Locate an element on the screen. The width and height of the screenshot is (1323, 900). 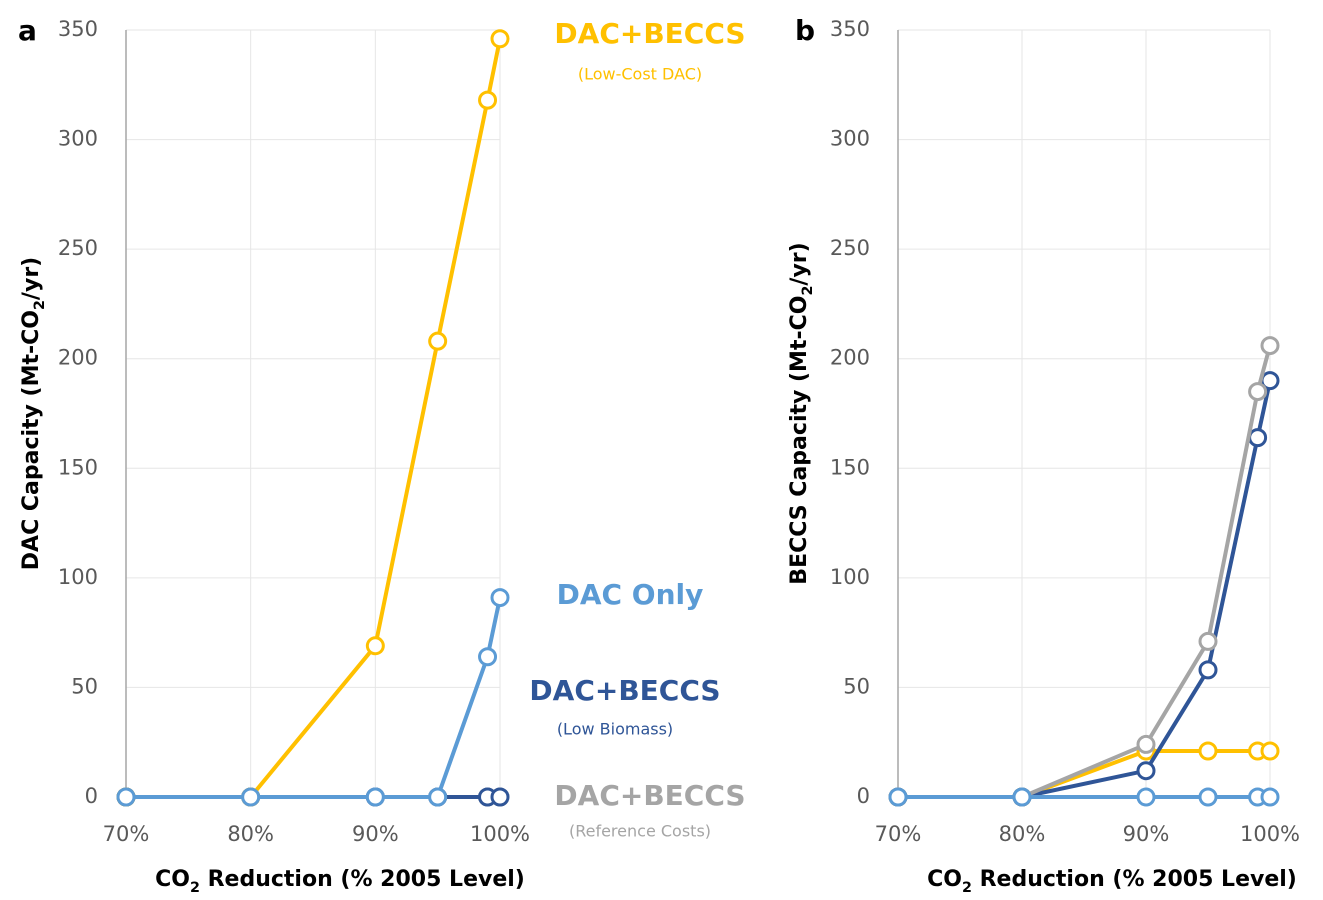
series-note: (Low Biomass) is located at coordinates (615, 729).